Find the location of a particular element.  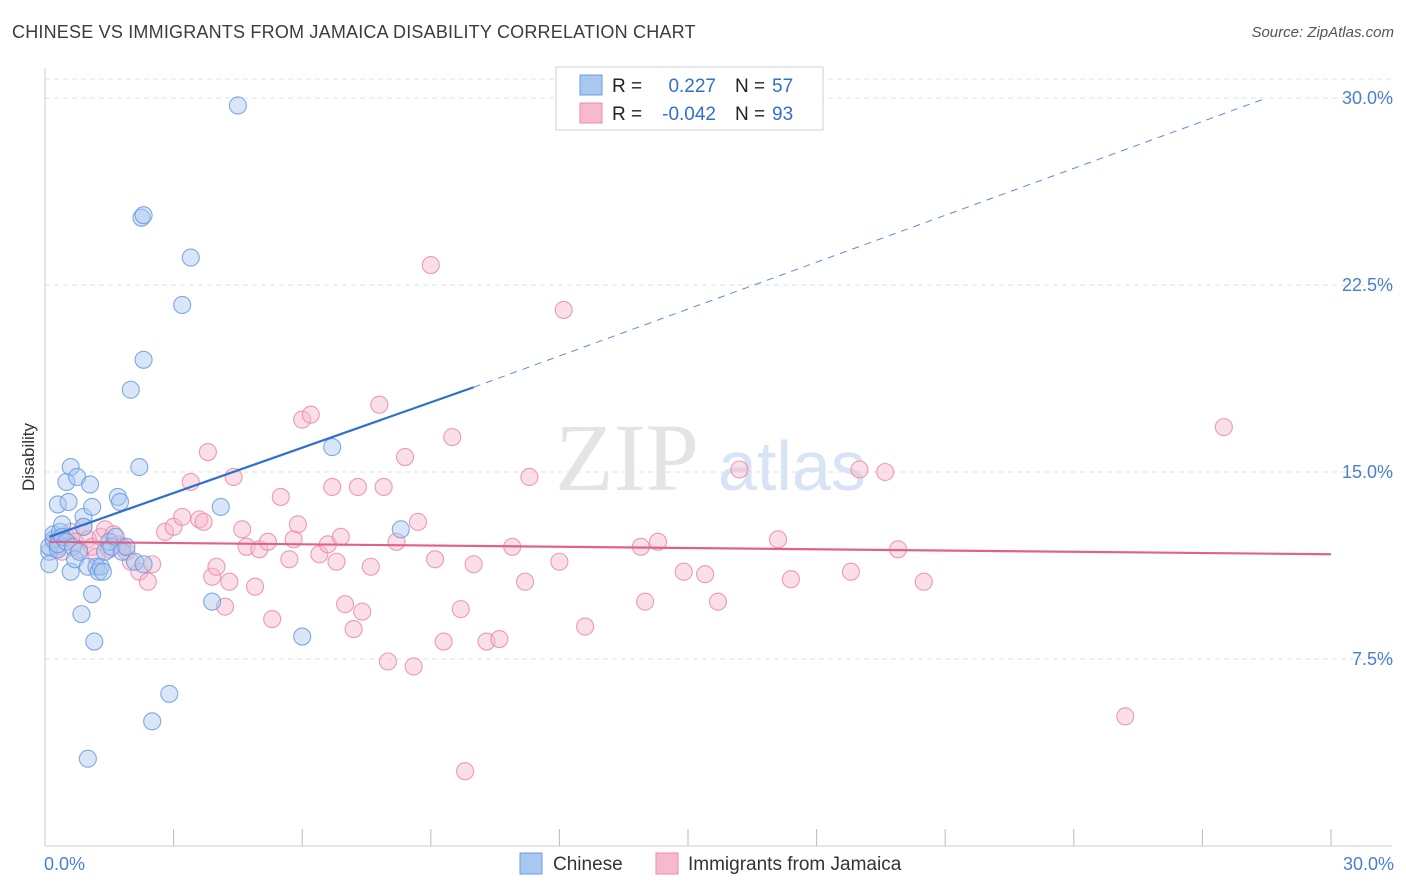

legend-n-label-chinese: N = is located at coordinates (750, 86).